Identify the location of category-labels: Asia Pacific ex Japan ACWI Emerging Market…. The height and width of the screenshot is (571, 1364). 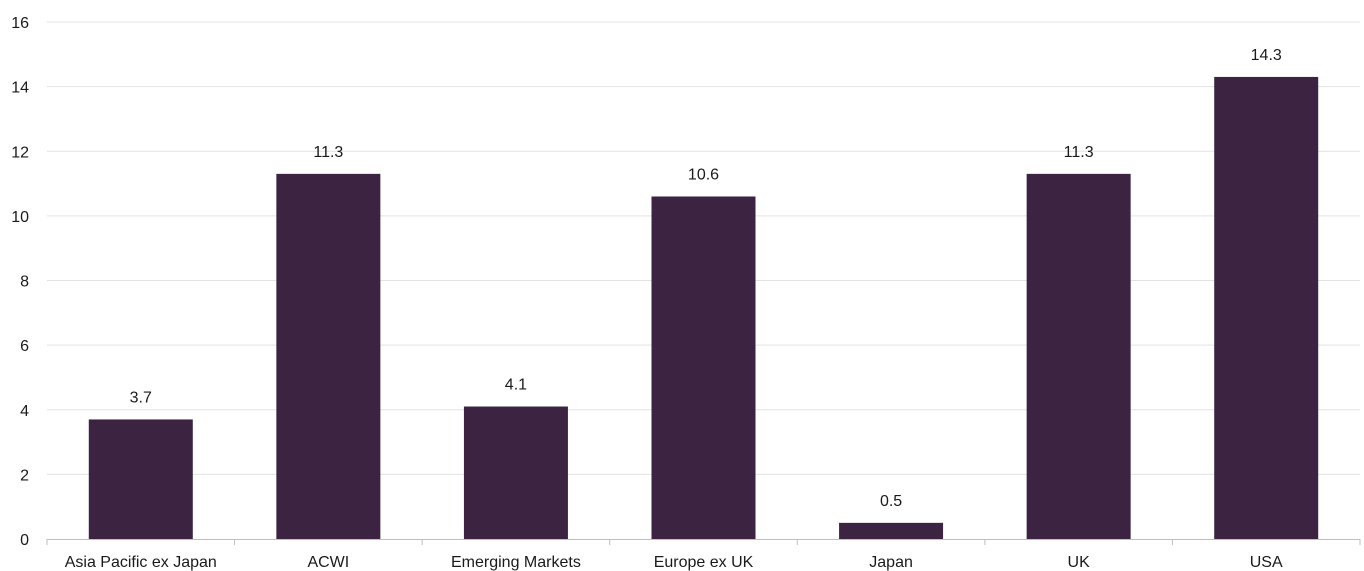
(674, 562).